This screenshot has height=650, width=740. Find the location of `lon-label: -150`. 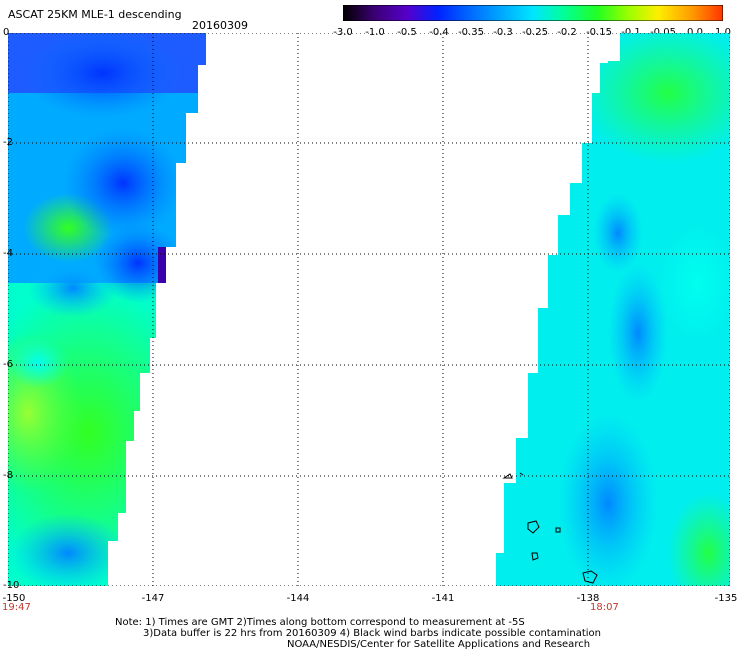

lon-label: -150 is located at coordinates (14, 598).